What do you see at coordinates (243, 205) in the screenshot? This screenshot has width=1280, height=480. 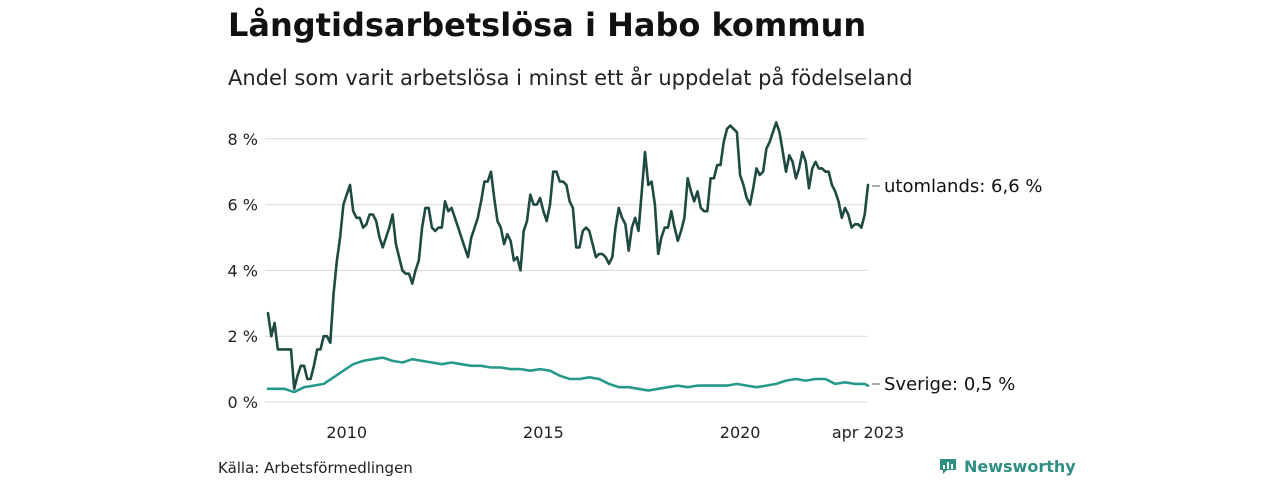 I see `y-tick-label: 6 %` at bounding box center [243, 205].